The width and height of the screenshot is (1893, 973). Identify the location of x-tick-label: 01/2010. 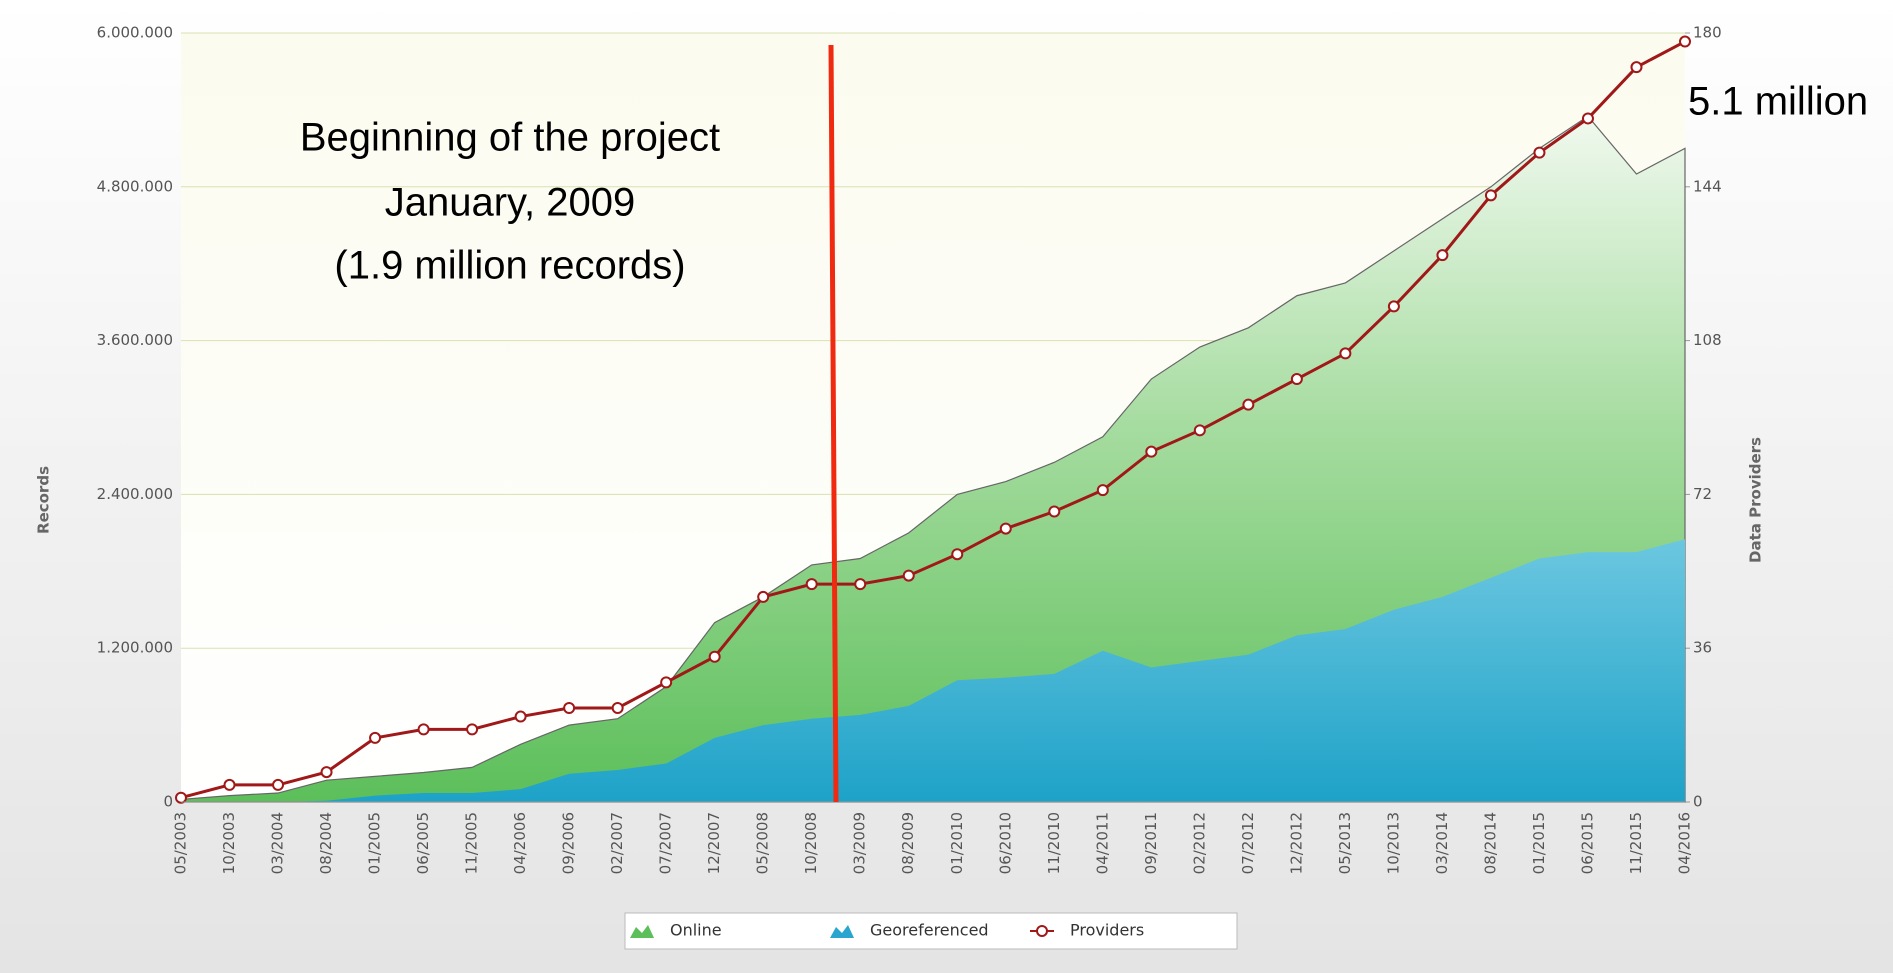
(957, 843).